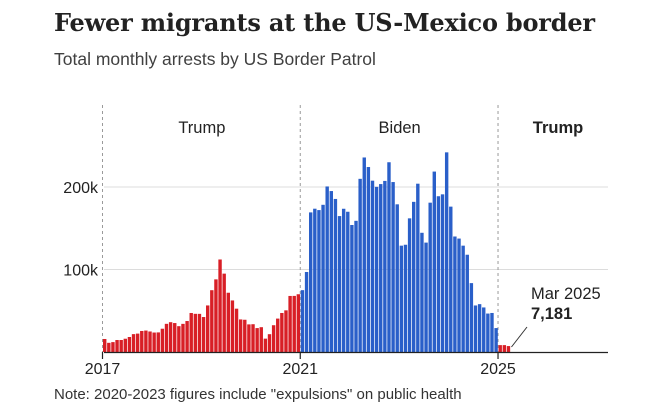 The width and height of the screenshot is (650, 411). I want to click on period-label-2: Trump, so click(558, 128).